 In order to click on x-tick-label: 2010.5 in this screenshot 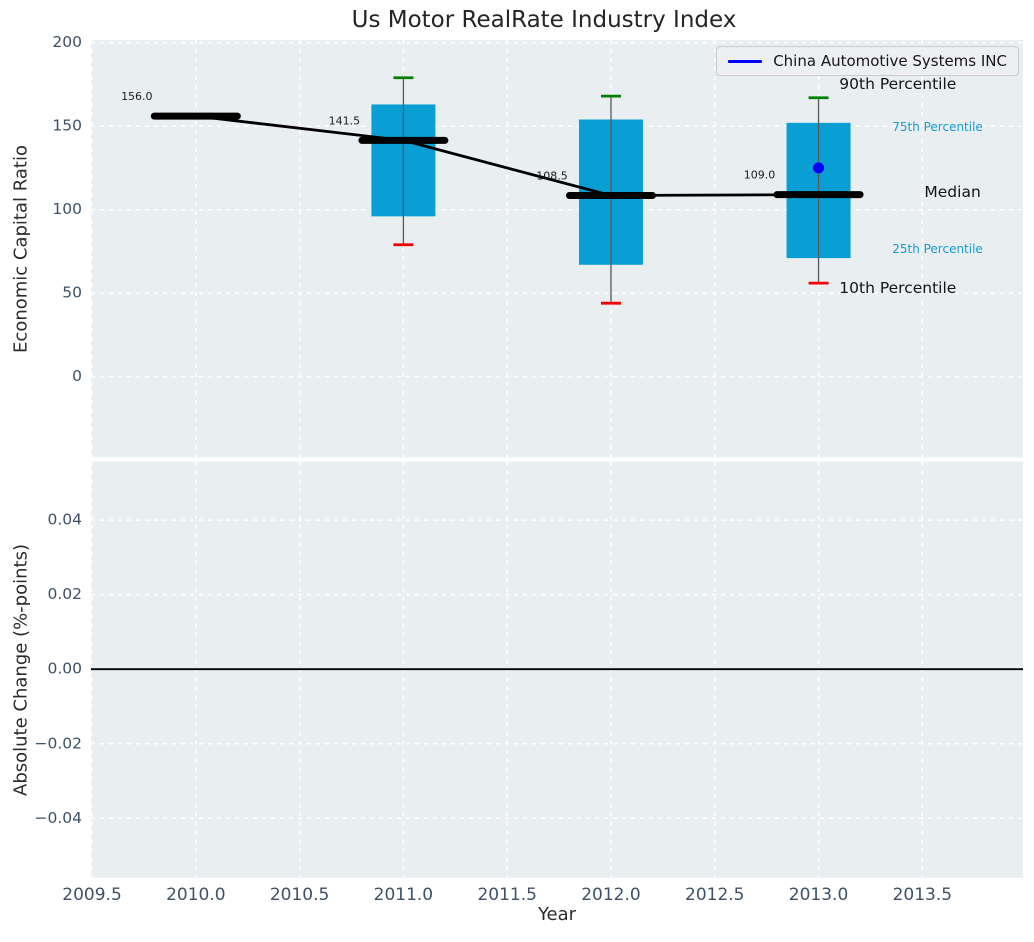, I will do `click(299, 895)`.